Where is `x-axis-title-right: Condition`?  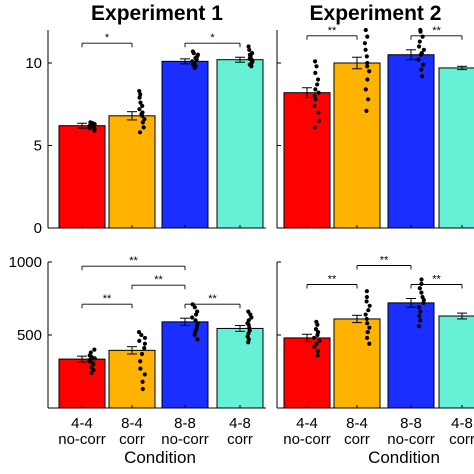 x-axis-title-right: Condition is located at coordinates (404, 457).